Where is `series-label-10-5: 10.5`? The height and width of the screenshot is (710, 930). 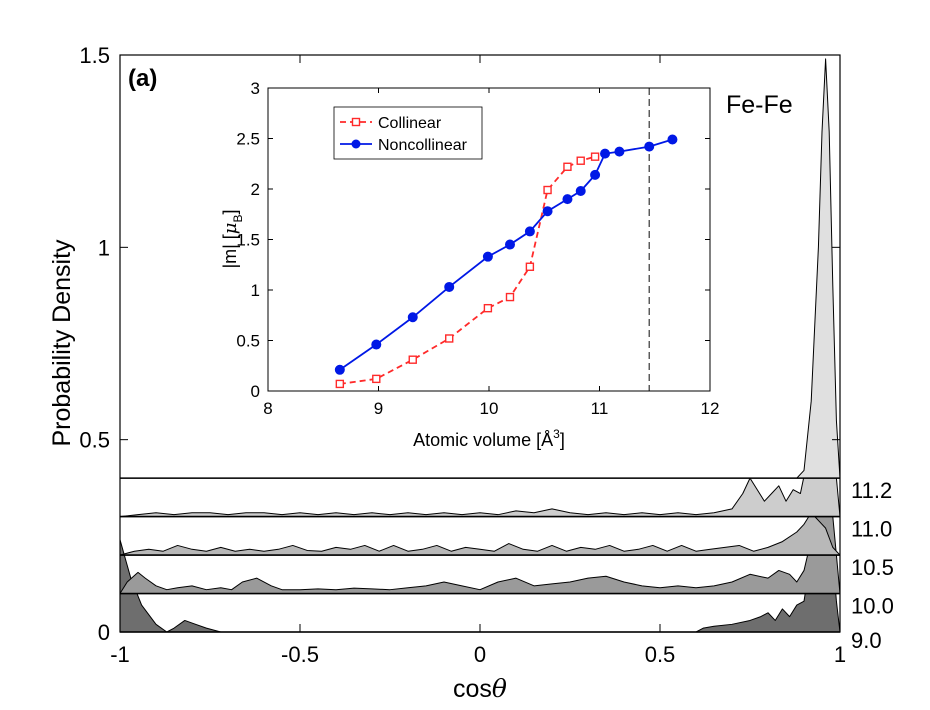
series-label-10-5: 10.5 is located at coordinates (872, 567).